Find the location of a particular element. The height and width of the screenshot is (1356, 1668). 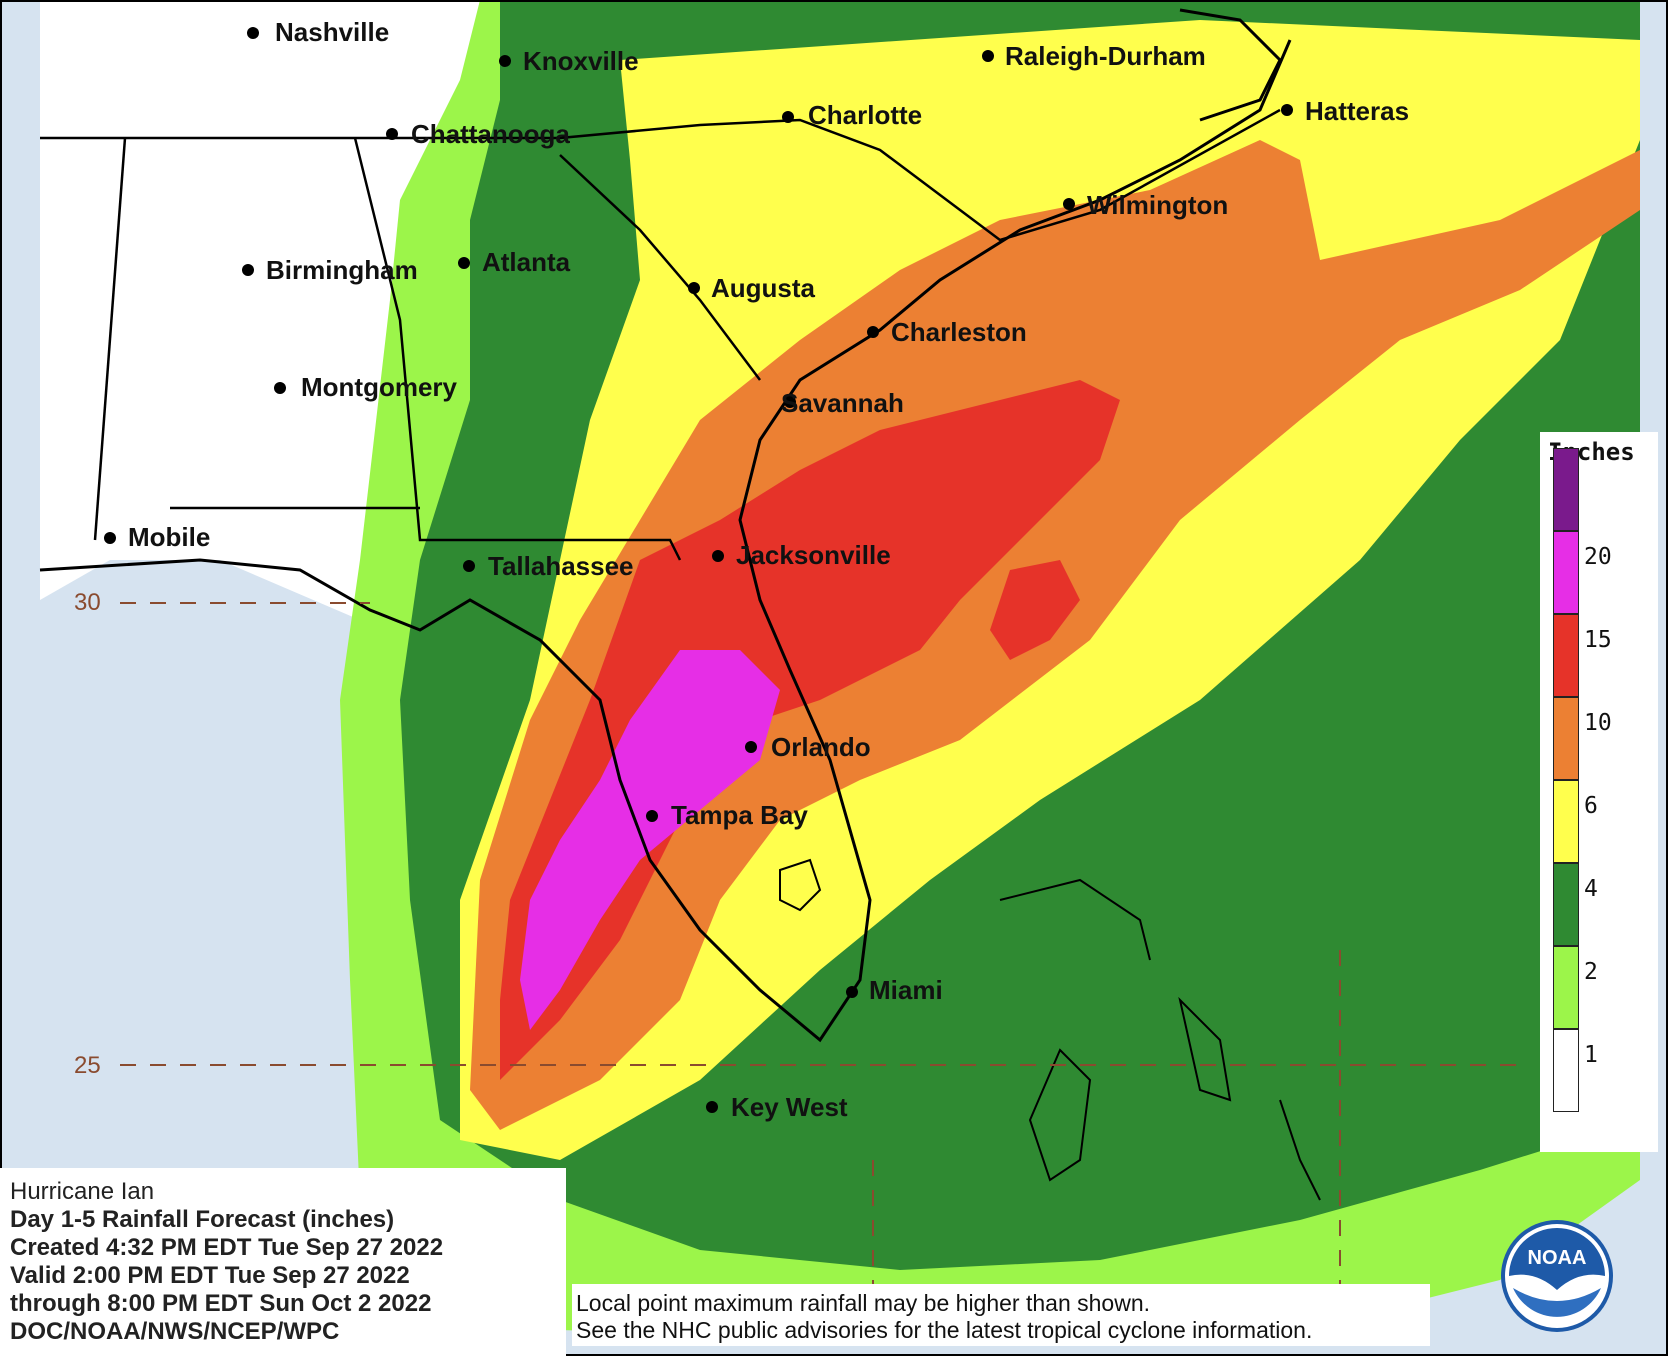

legend-tick-2: 2 is located at coordinates (1591, 972).